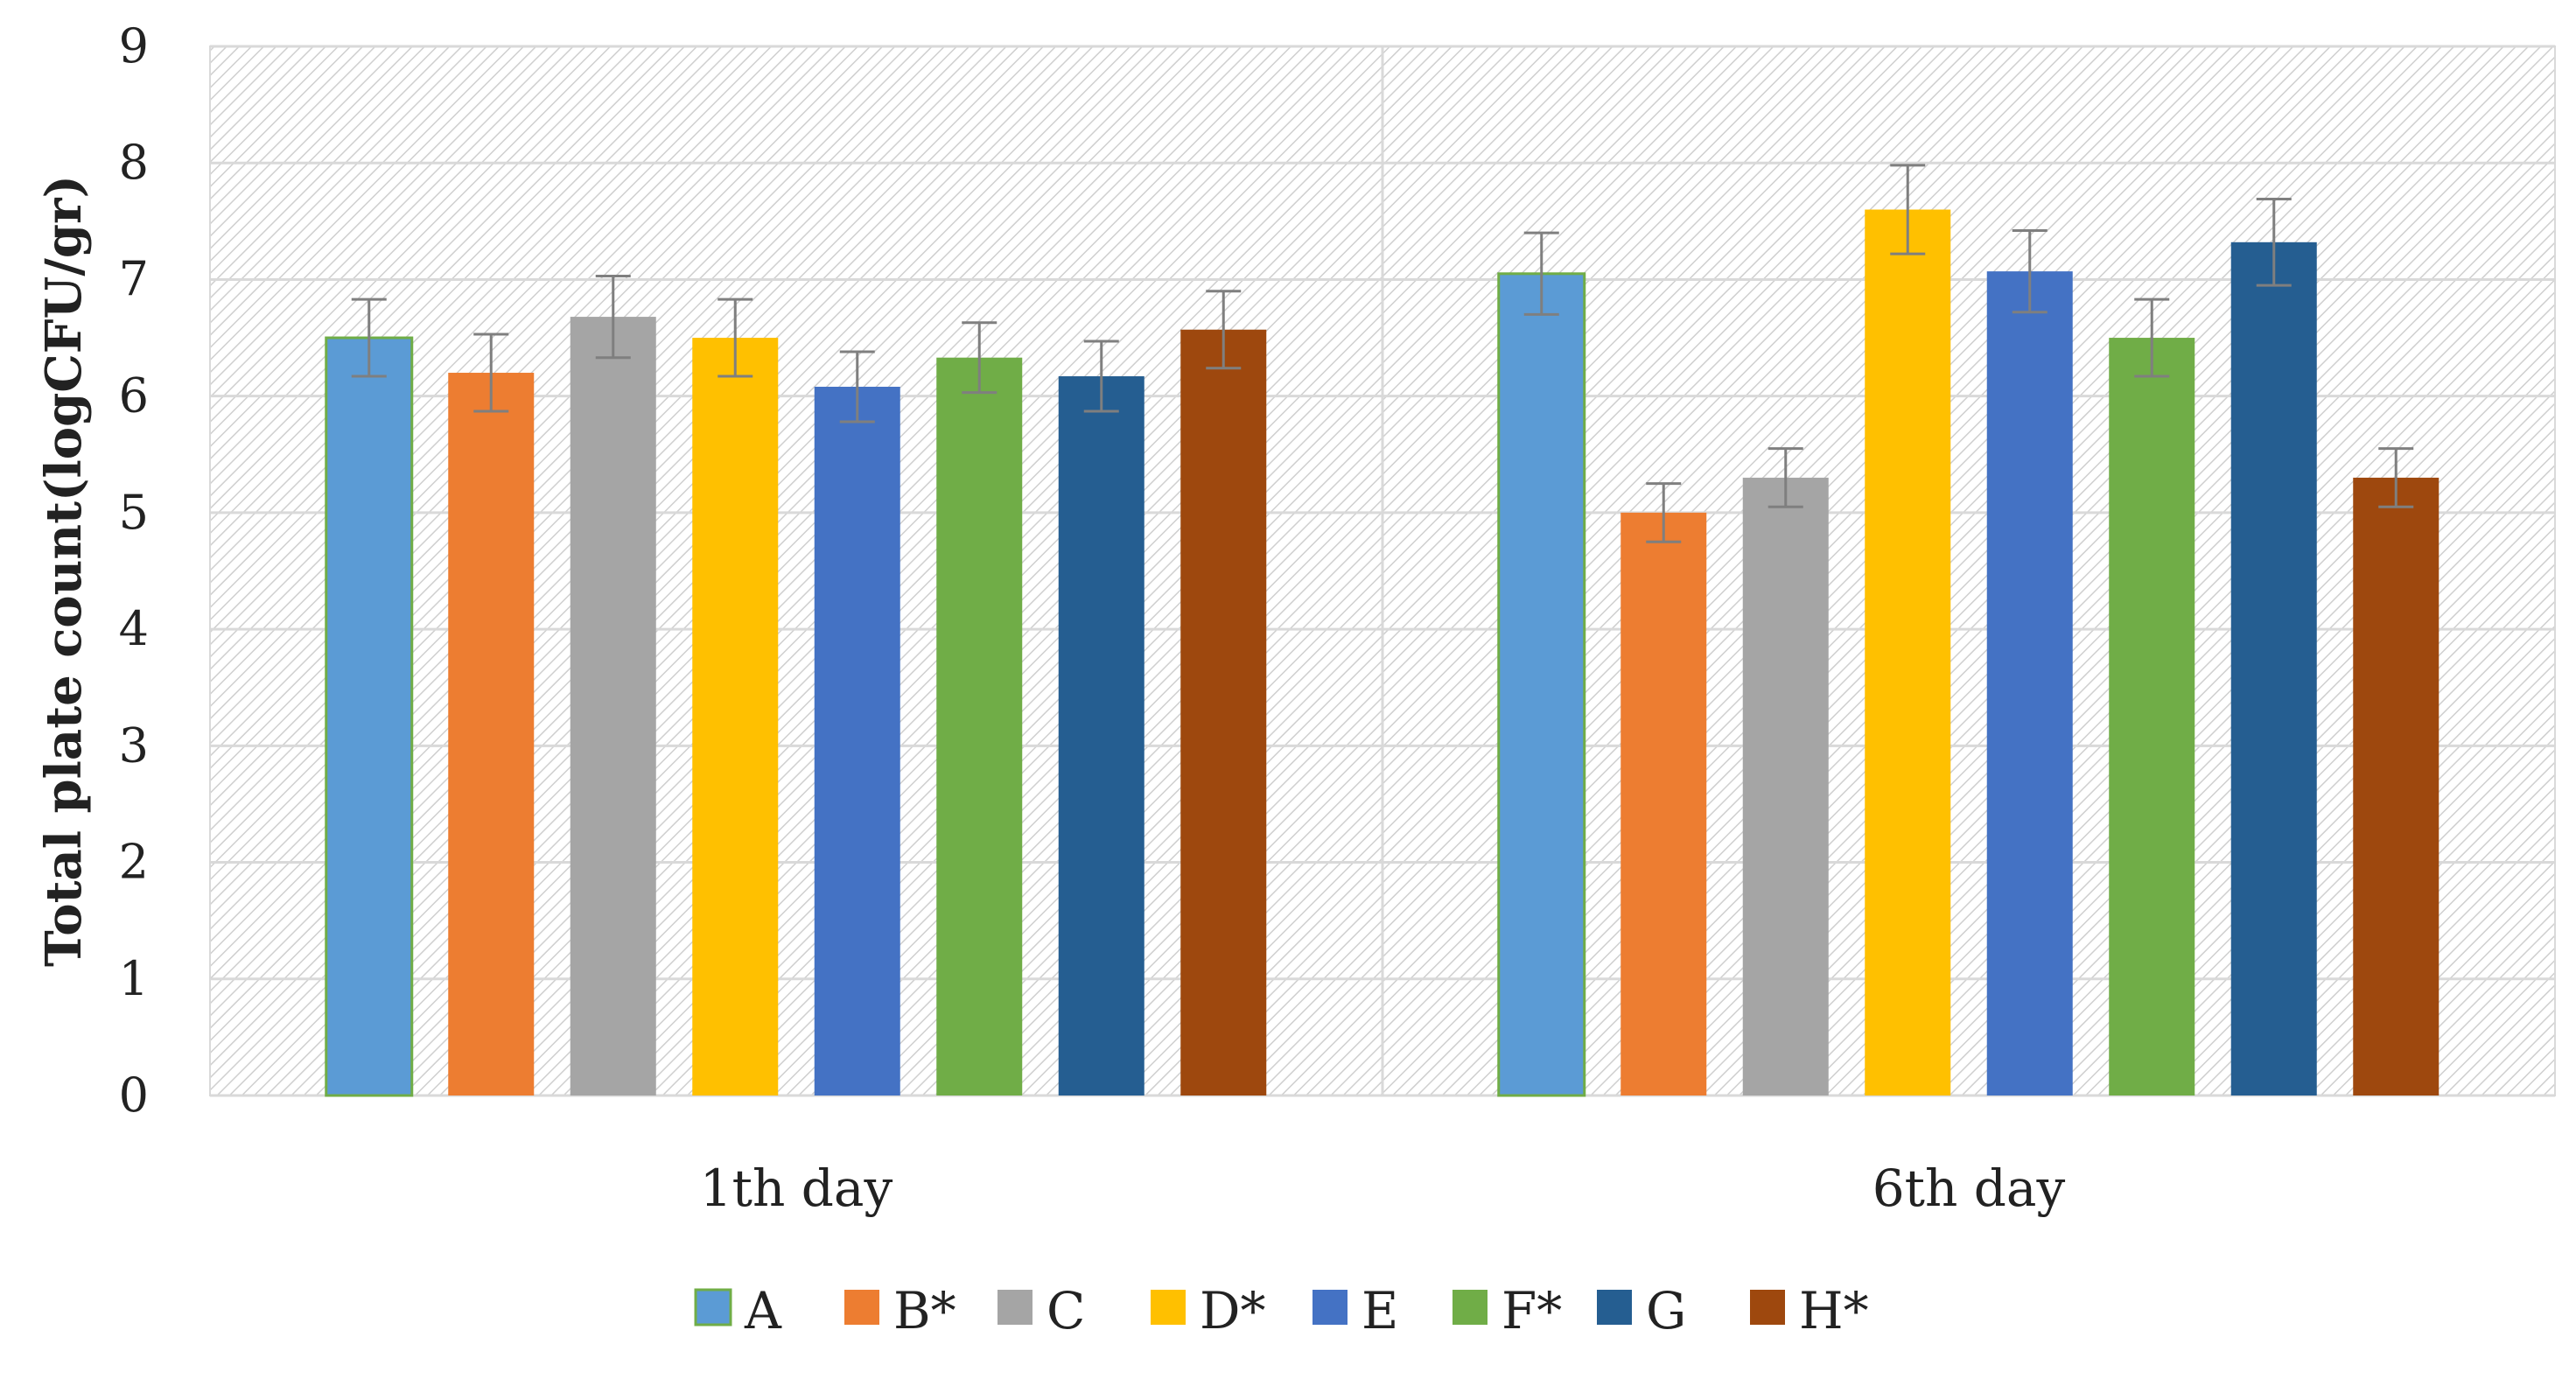 The image size is (2576, 1379). I want to click on legend-label: G, so click(1666, 1310).